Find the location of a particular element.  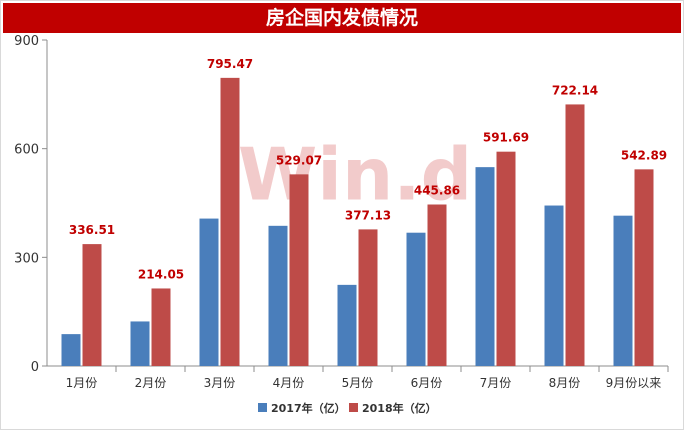

x-tick-label: 5月份 is located at coordinates (358, 383).